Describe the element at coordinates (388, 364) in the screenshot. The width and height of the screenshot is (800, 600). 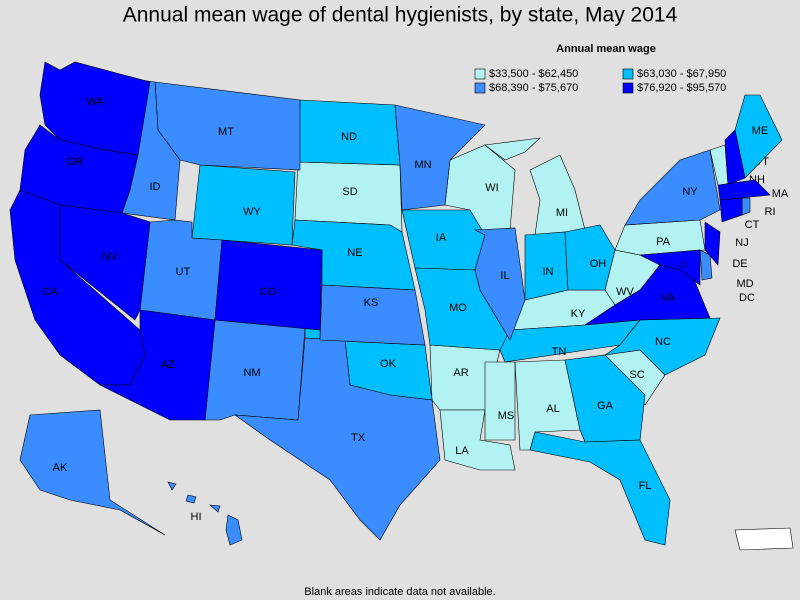
I see `state-label: OK` at that location.